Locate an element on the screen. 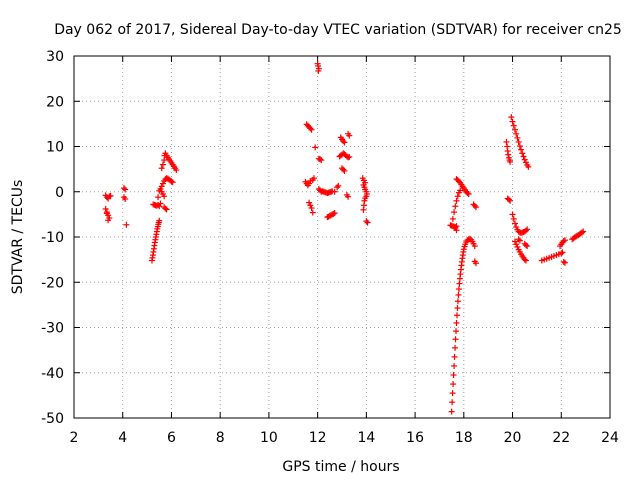 Image resolution: width=640 pixels, height=480 pixels. y-tick-label: -50 is located at coordinates (52, 419).